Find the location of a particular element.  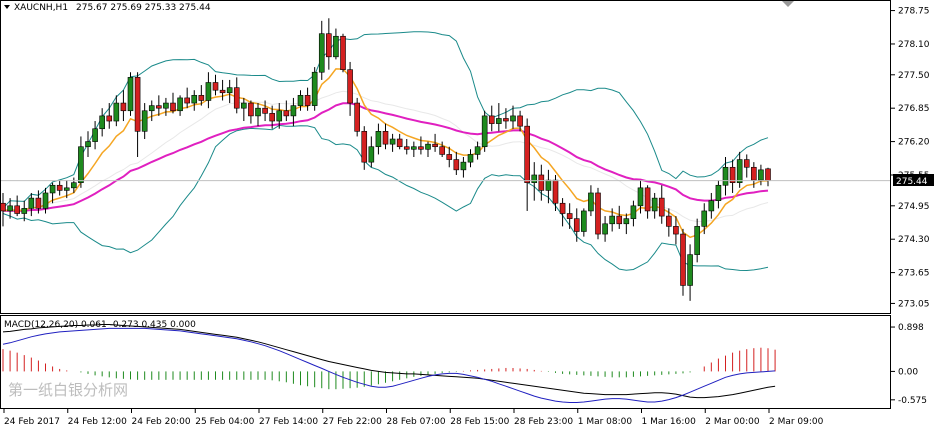

price-badge: 275.44 is located at coordinates (912, 182).